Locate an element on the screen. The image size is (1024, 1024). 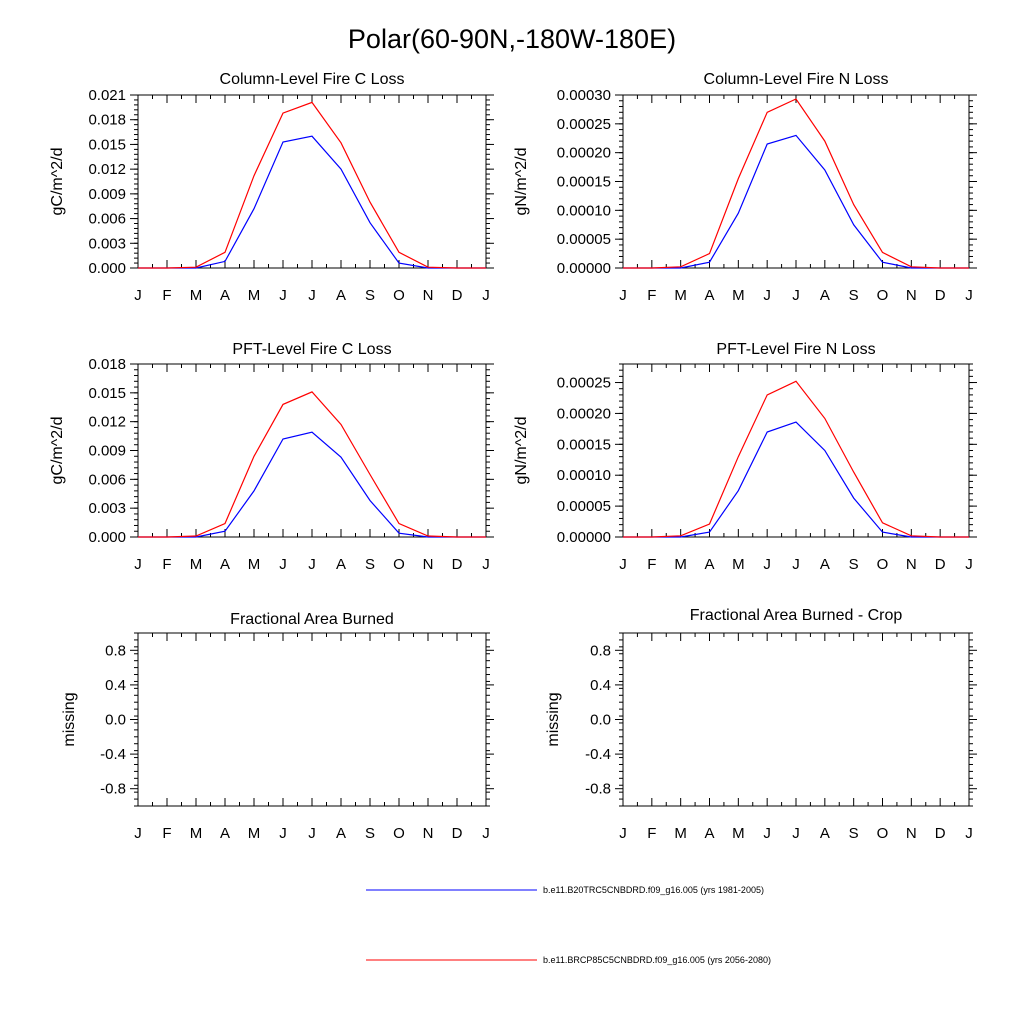
panel-title: PFT-Level Fire N Loss is located at coordinates (795, 349).